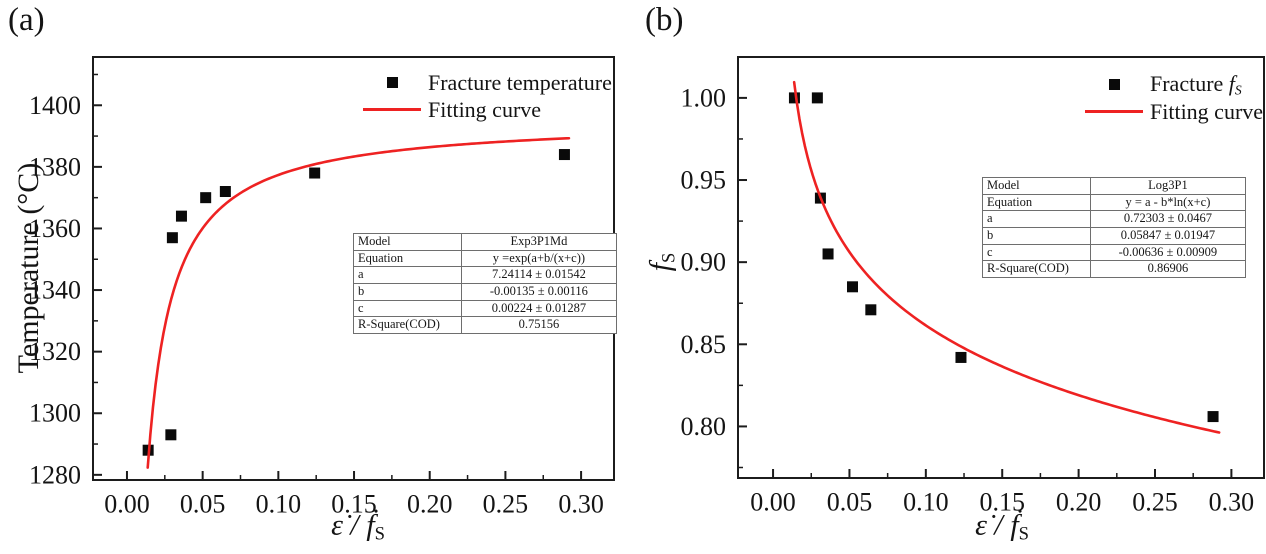 This screenshot has height=554, width=1266. Describe the element at coordinates (55, 166) in the screenshot. I see `y-tick-label: 1380` at that location.